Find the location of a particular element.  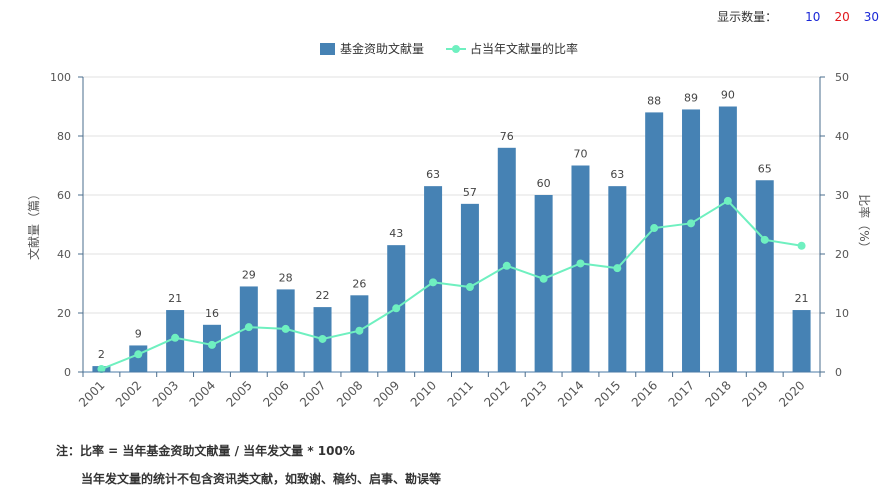

x-tick-label: 2006 is located at coordinates (275, 393).